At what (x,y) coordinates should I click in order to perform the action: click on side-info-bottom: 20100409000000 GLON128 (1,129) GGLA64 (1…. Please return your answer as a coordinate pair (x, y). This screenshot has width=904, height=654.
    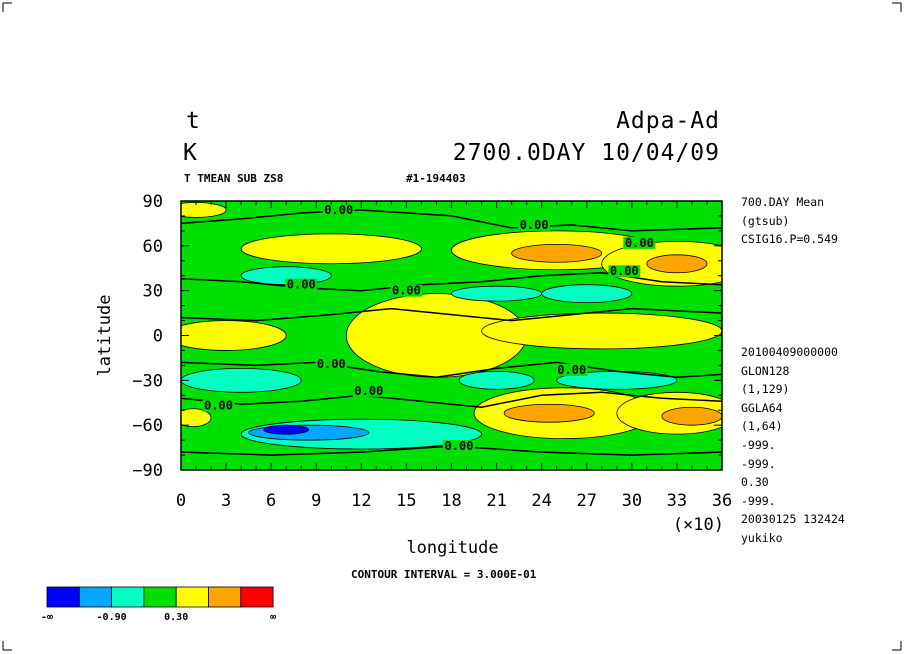
    Looking at the image, I should click on (793, 445).